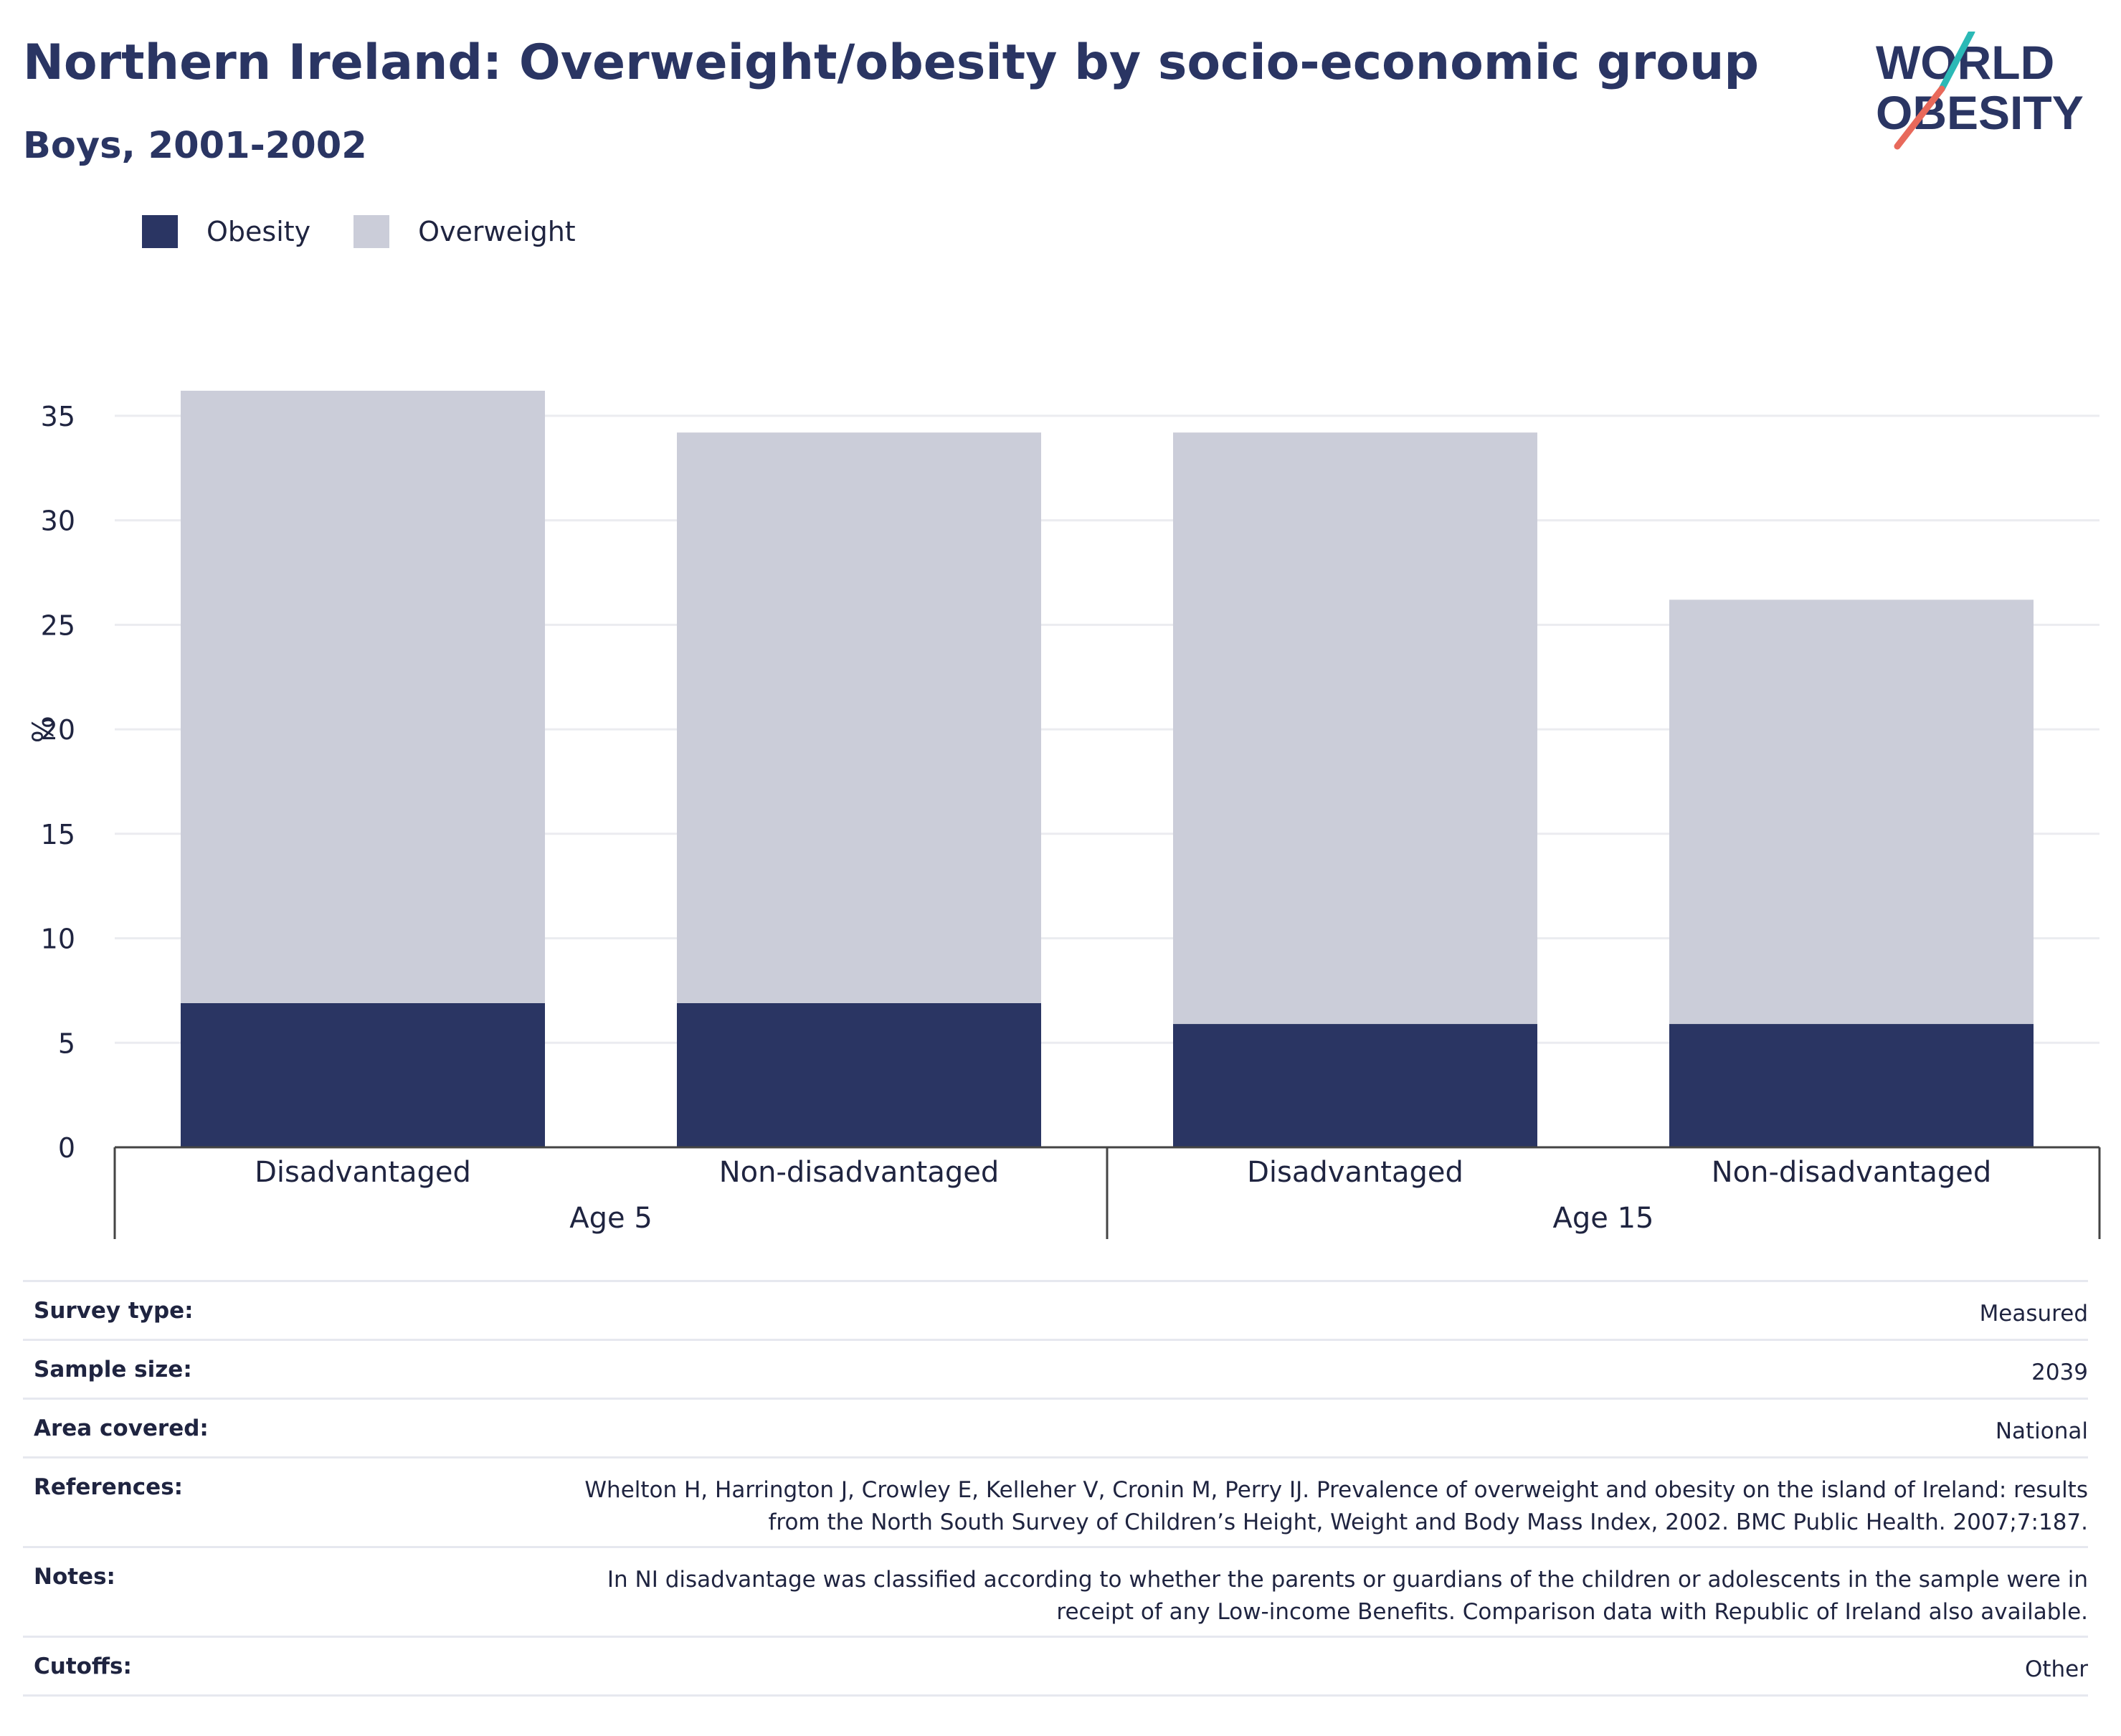  Describe the element at coordinates (195, 146) in the screenshot. I see `chart-subtitle: Boys, 2001-2002` at that location.